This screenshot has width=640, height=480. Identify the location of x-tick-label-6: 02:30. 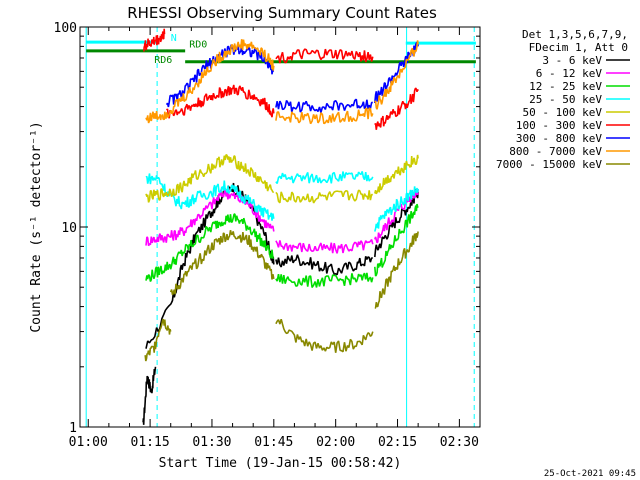
(459, 442).